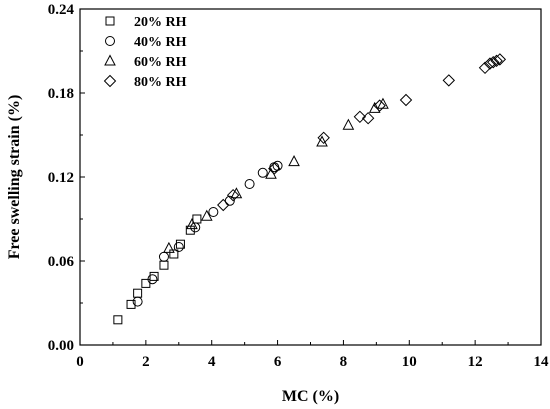  I want to click on legend-marker-diamond, so click(110, 81).